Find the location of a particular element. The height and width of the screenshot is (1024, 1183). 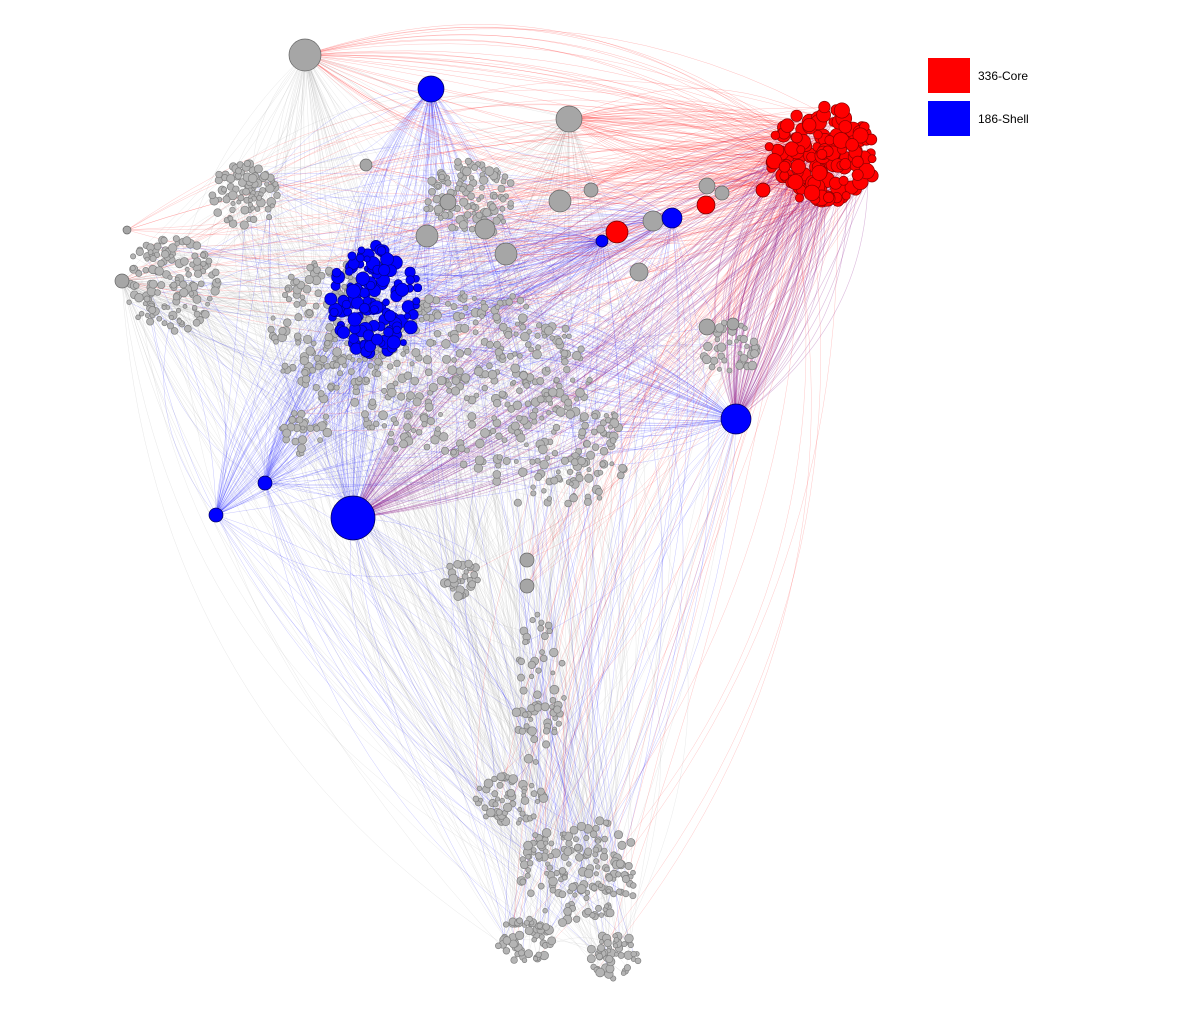

legend-label-core: 336-Core is located at coordinates (1003, 75).